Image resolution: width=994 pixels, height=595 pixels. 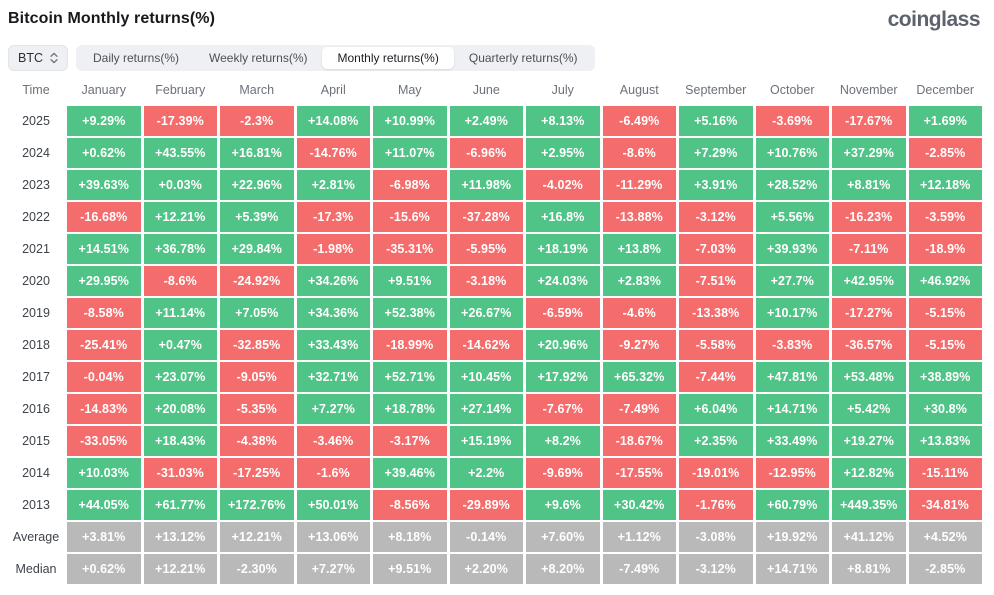 I want to click on return-cell: +10.99%, so click(x=410, y=121).